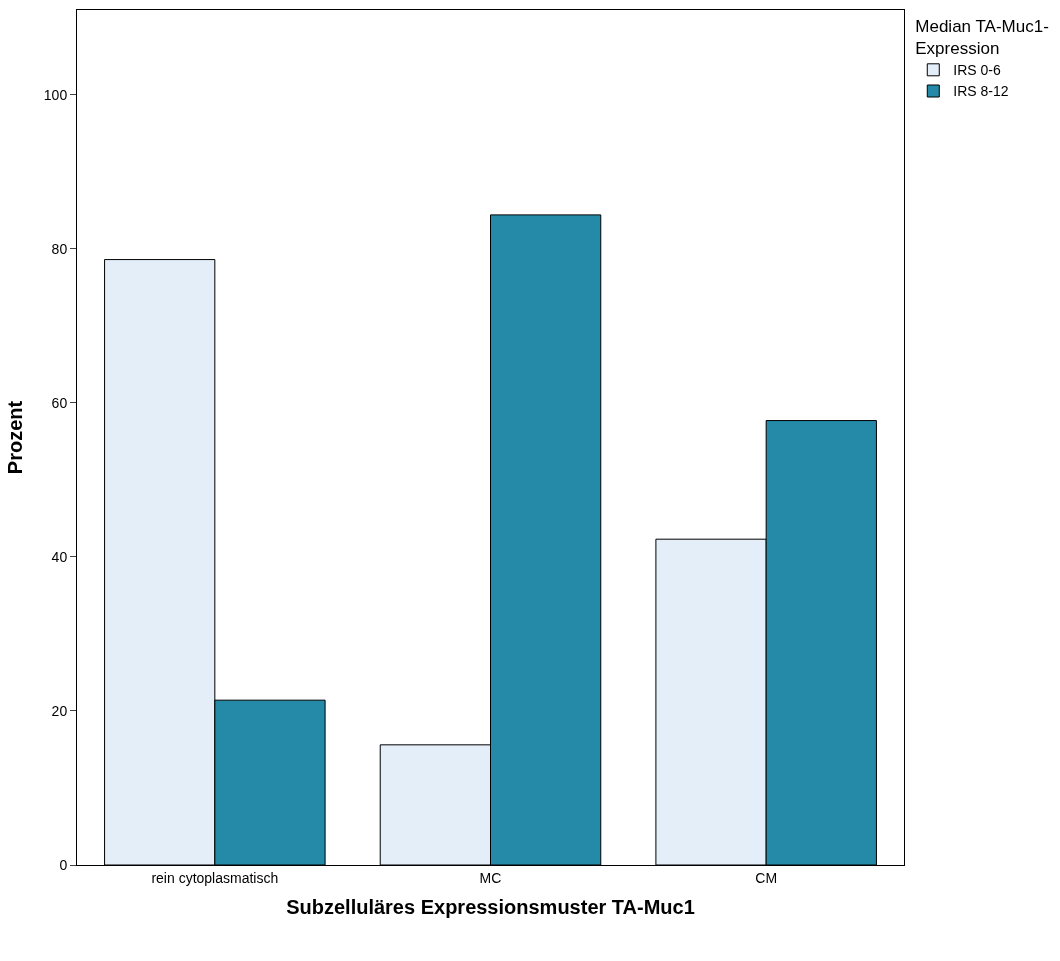 The image size is (1060, 961). I want to click on y-tick-label: 100, so click(55, 94).